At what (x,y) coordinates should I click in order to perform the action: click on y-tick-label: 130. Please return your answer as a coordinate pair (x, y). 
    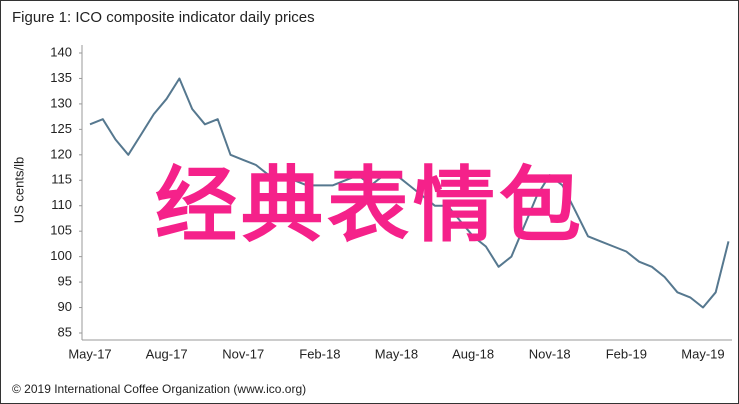
    Looking at the image, I should click on (61, 102).